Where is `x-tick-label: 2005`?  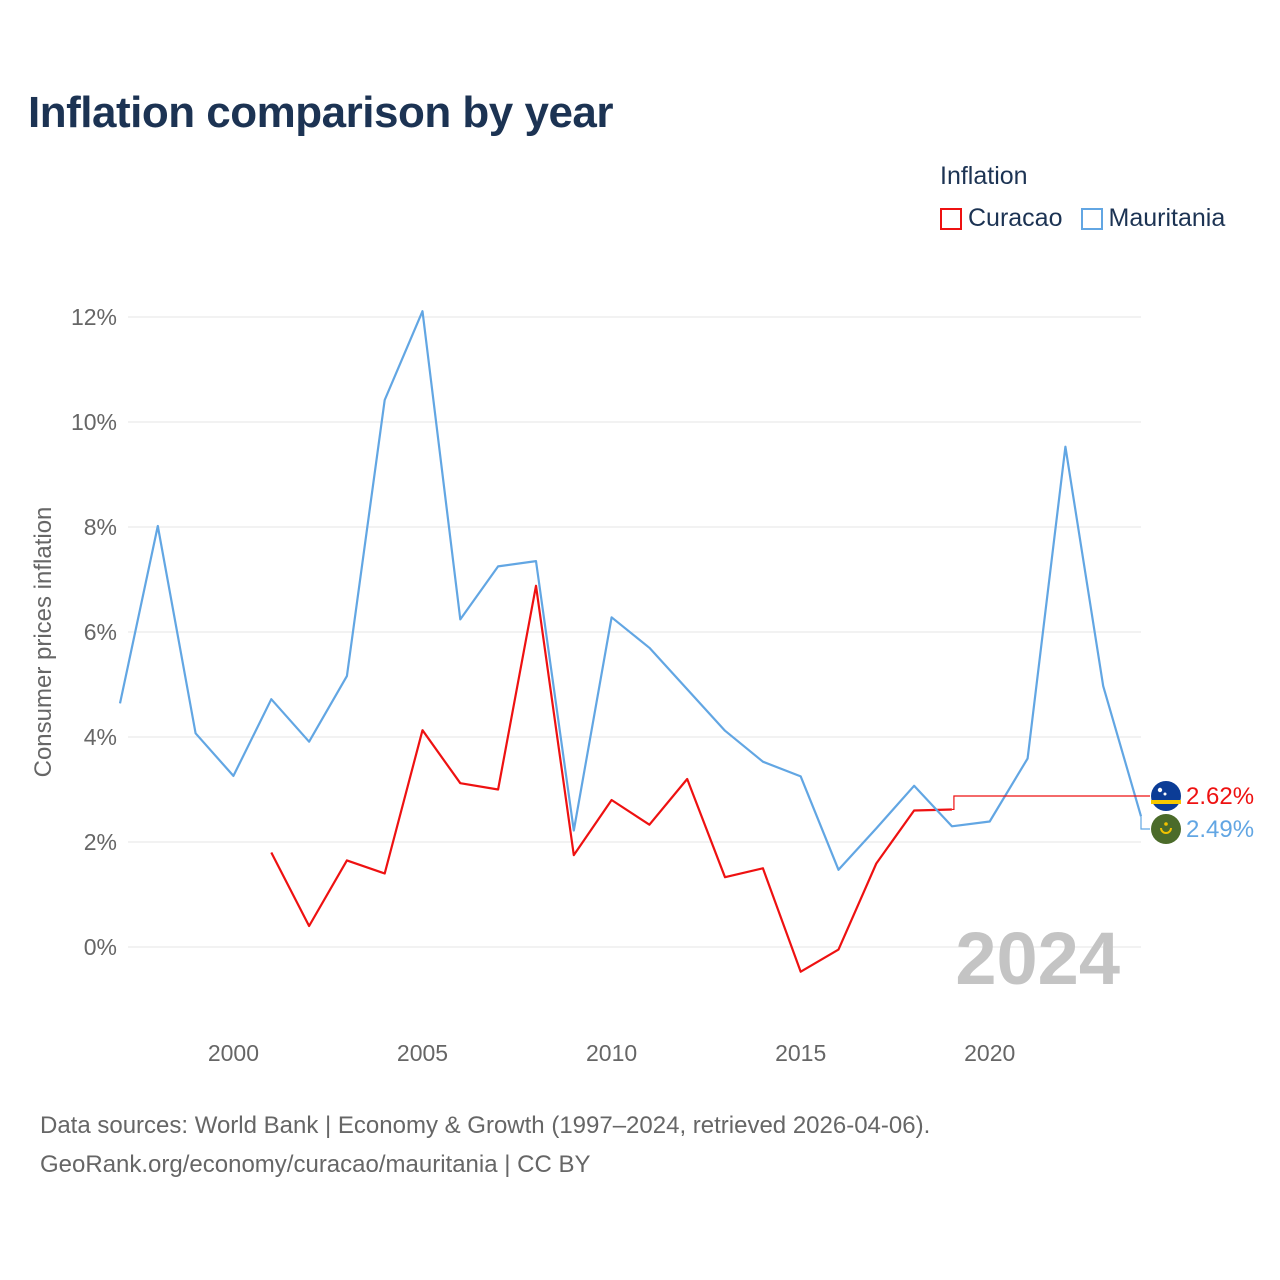
x-tick-label: 2005 is located at coordinates (422, 1053).